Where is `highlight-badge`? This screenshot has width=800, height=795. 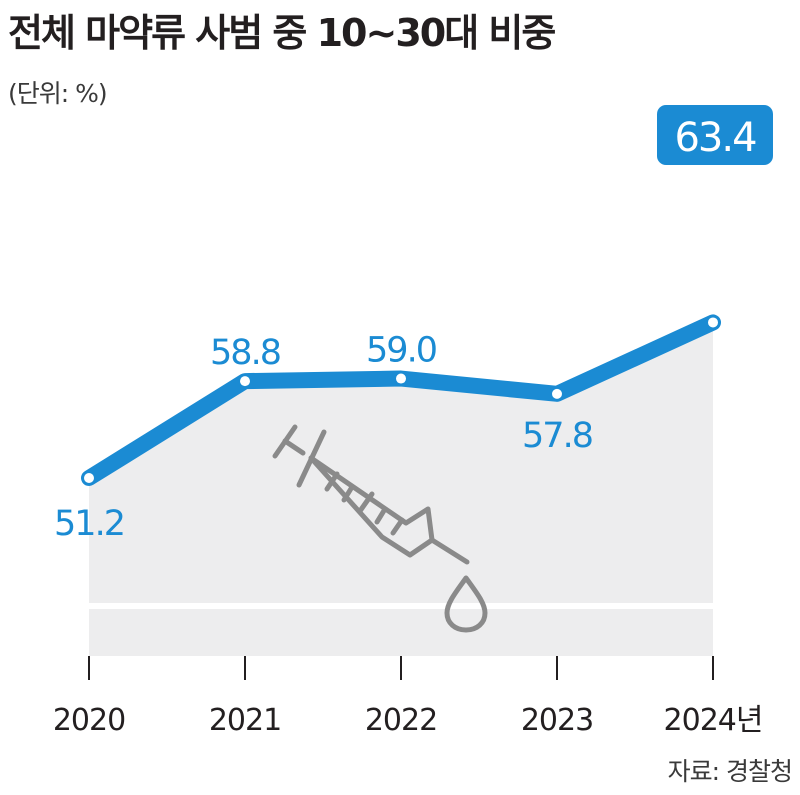 highlight-badge is located at coordinates (715, 135).